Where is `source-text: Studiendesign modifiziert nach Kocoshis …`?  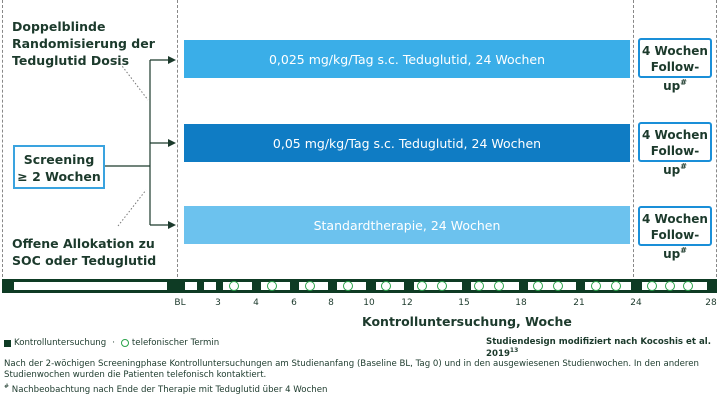
source-text: Studiendesign modifiziert nach Kocoshis … is located at coordinates (598, 348).